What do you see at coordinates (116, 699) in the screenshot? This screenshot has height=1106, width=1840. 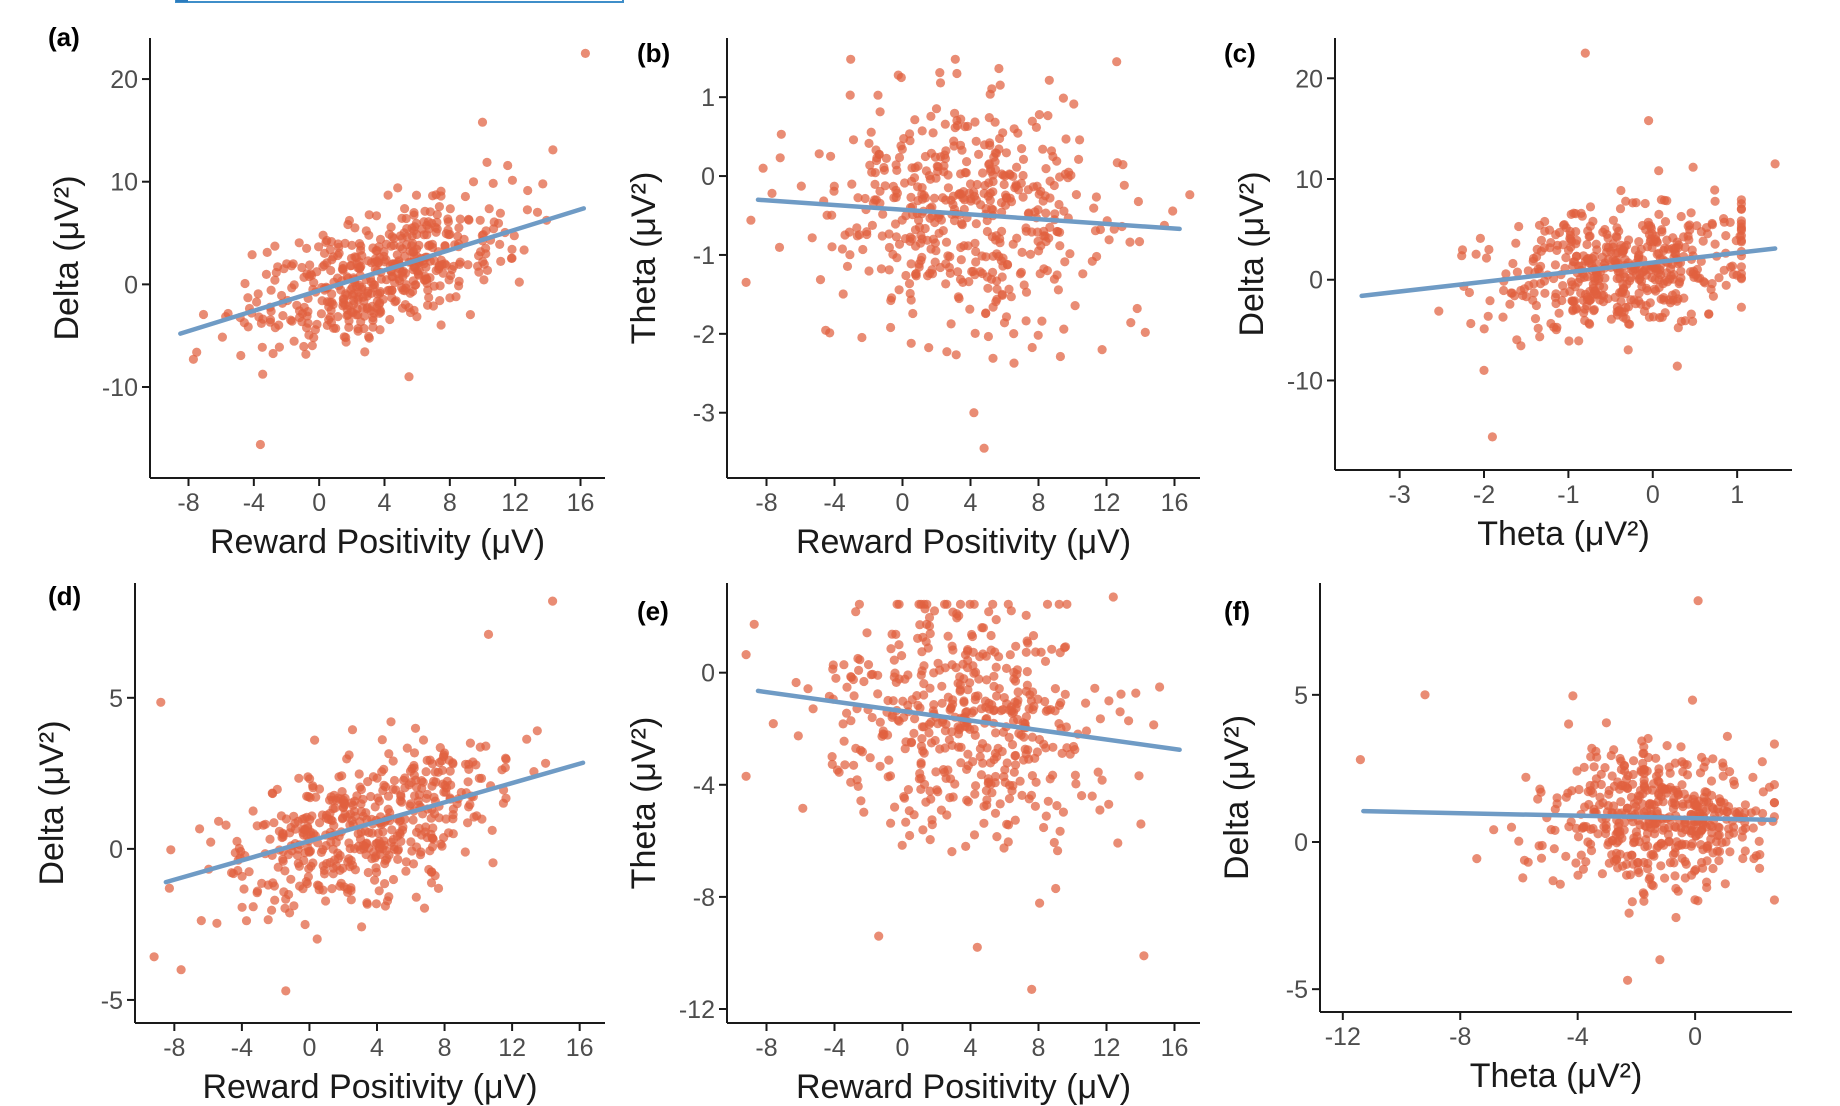 I see `y-tick-label: 5` at bounding box center [116, 699].